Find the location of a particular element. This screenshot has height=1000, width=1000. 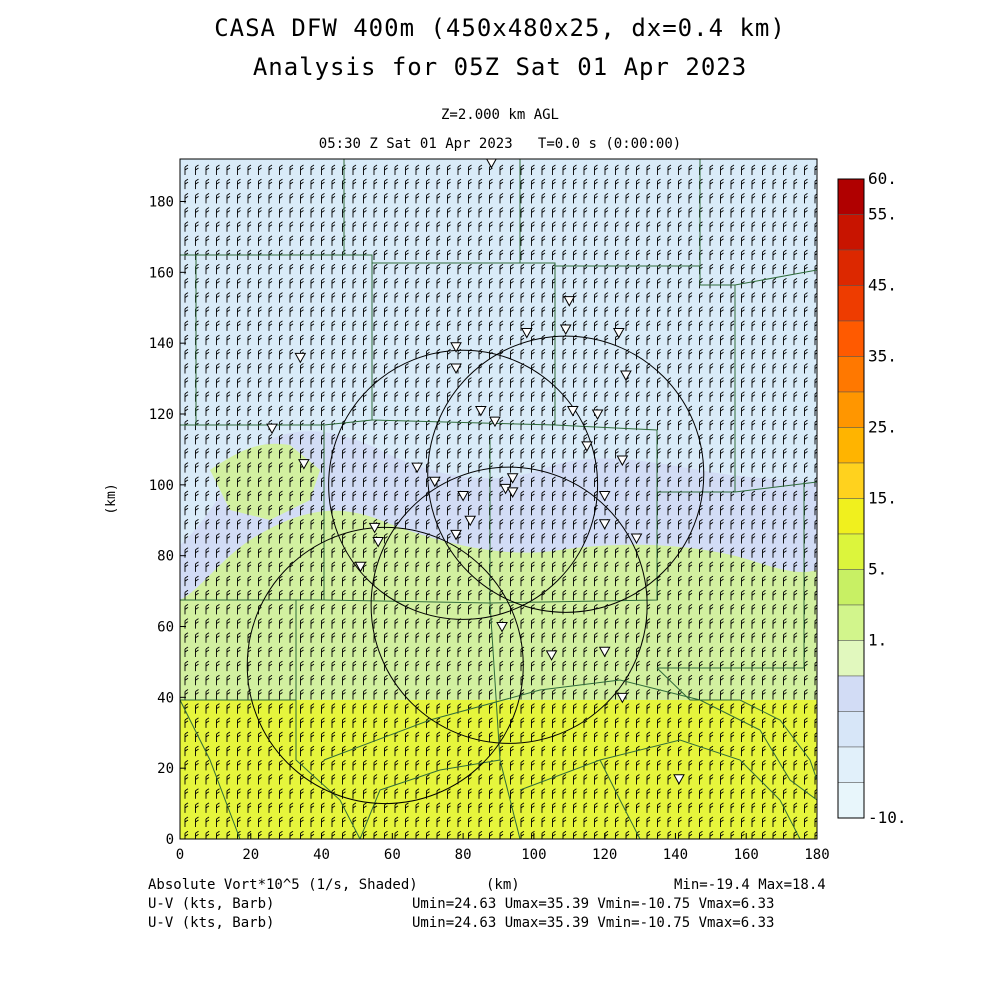

y-tick-label: 140 is located at coordinates (161, 344).